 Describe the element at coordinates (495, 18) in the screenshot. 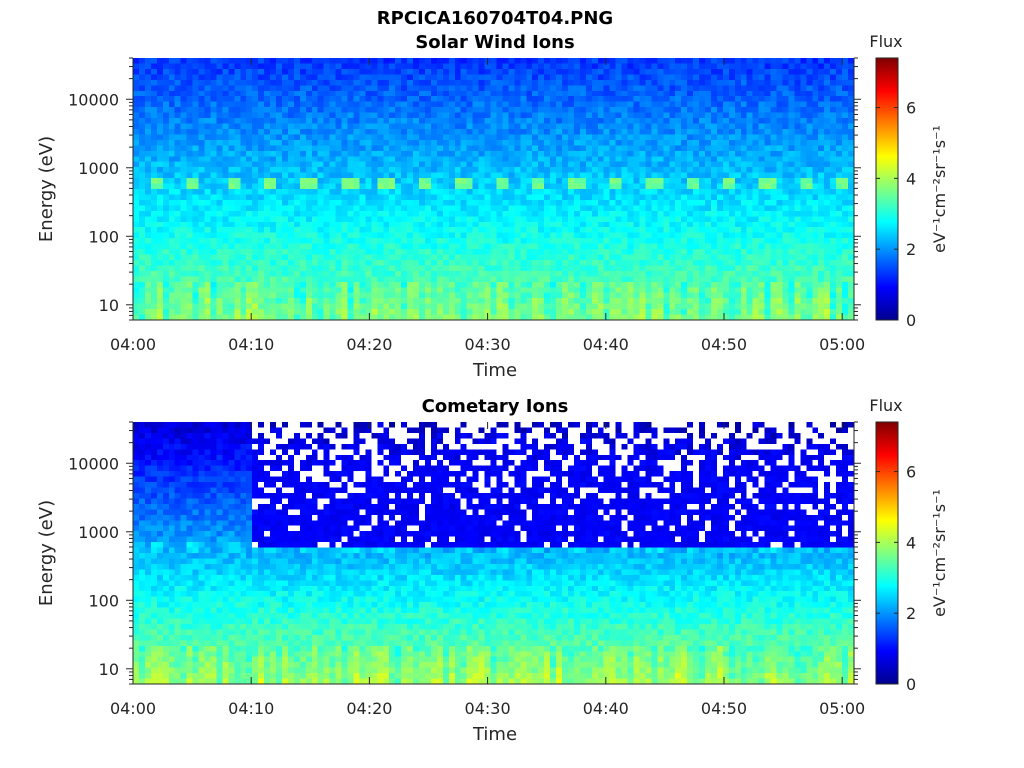

I see `figure-title: RPCICA160704T04.PNG` at that location.